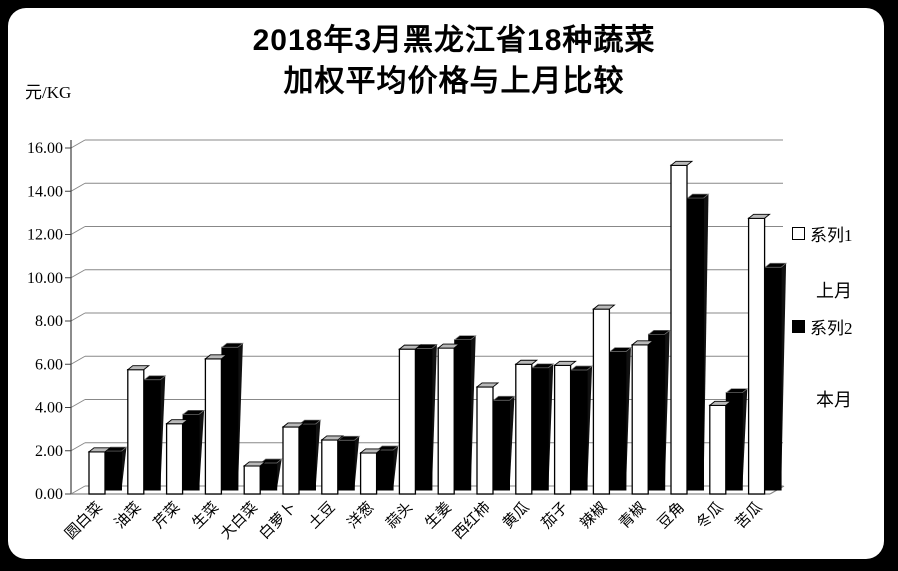 The width and height of the screenshot is (898, 571). Describe the element at coordinates (748, 515) in the screenshot. I see `x-category-label: 苦瓜` at that location.